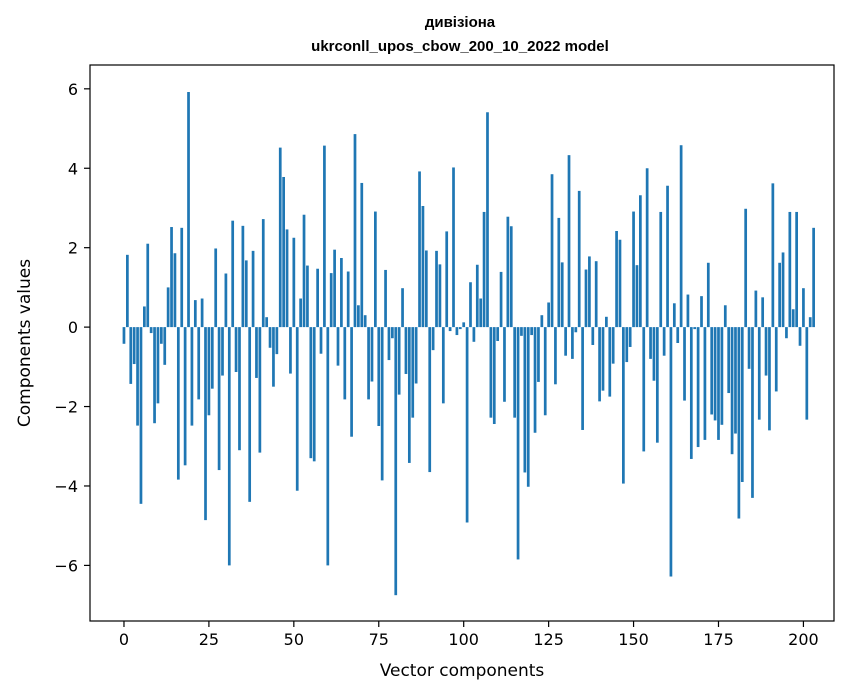  What do you see at coordinates (25, 343) in the screenshot?
I see `y-axis-label: Components values` at bounding box center [25, 343].